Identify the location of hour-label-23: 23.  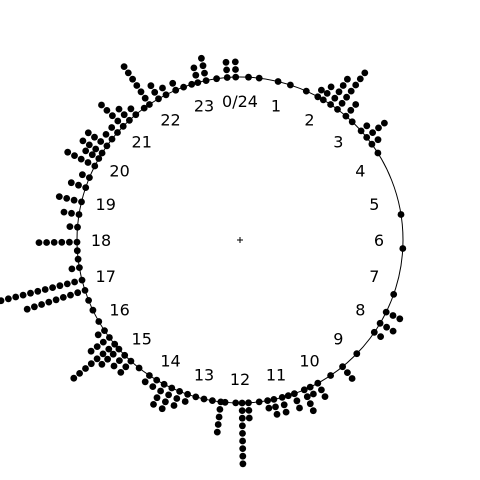
(204, 106).